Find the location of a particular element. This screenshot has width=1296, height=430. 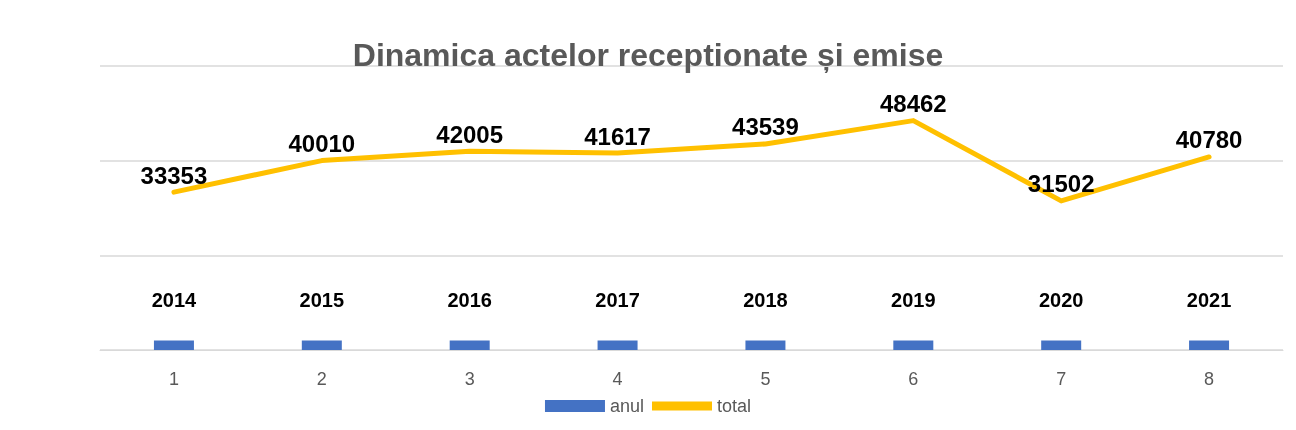

data-label: 41617 is located at coordinates (617, 136).